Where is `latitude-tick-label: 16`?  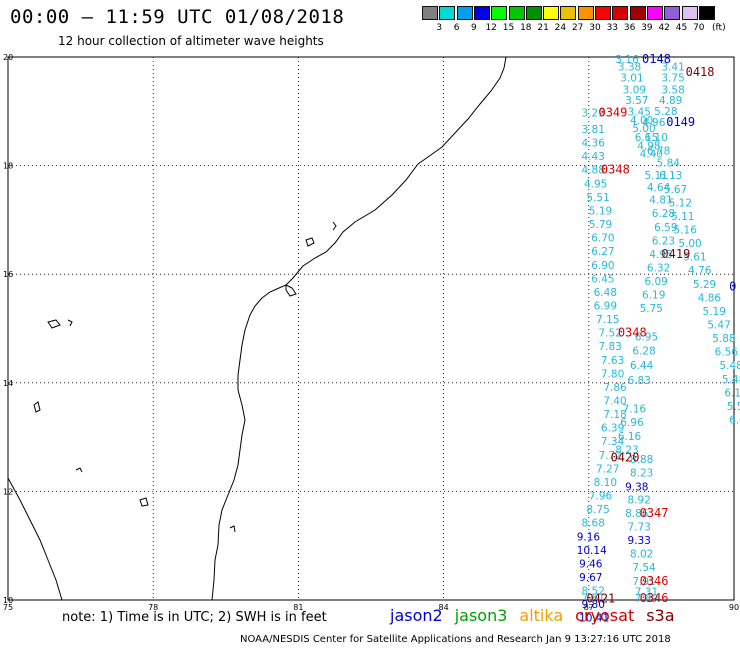 latitude-tick-label: 16 is located at coordinates (8, 274).